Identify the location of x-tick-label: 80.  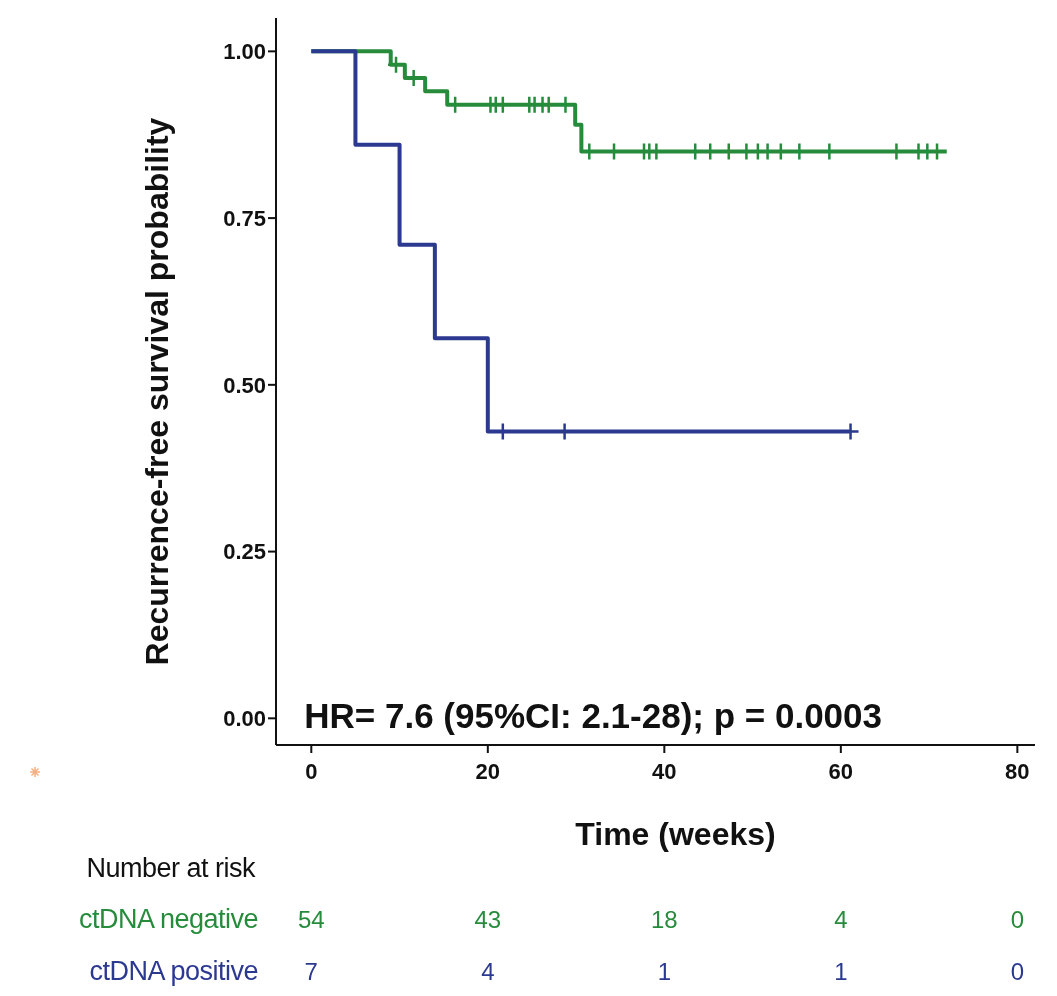
(1017, 771).